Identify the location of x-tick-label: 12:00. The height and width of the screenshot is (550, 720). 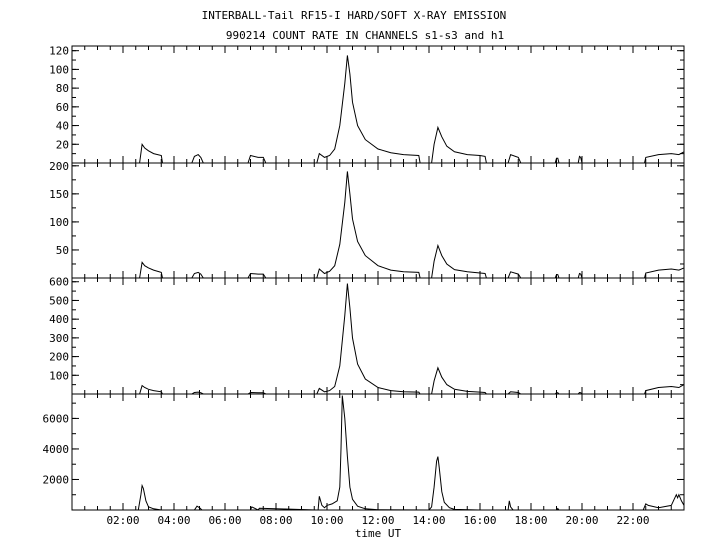
(377, 520).